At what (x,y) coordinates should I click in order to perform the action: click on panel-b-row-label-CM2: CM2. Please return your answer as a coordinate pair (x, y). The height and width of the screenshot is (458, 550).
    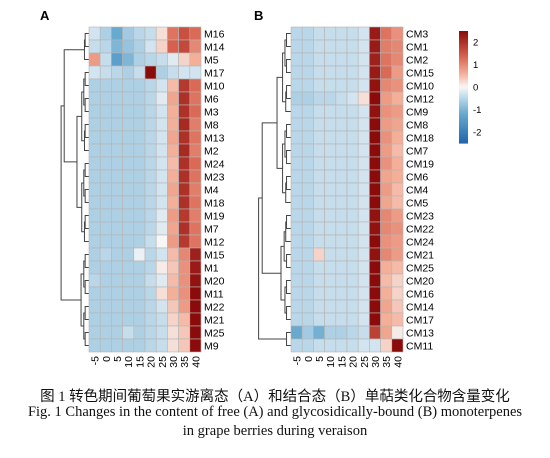
    Looking at the image, I should click on (417, 61).